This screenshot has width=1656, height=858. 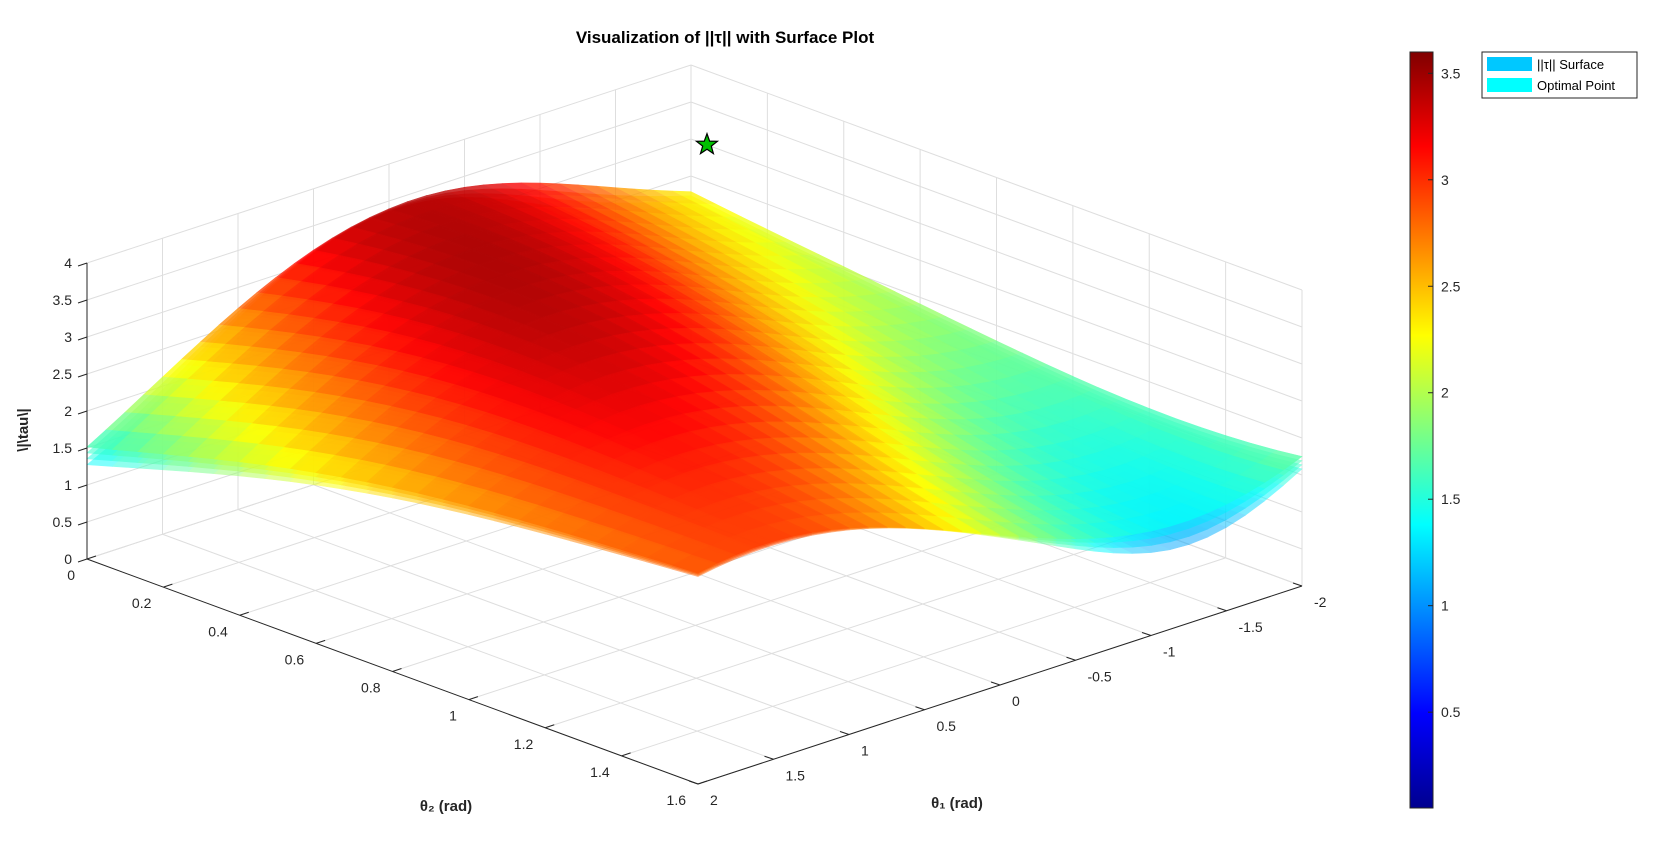 I want to click on z-tick-label: 2, so click(x=68, y=411).